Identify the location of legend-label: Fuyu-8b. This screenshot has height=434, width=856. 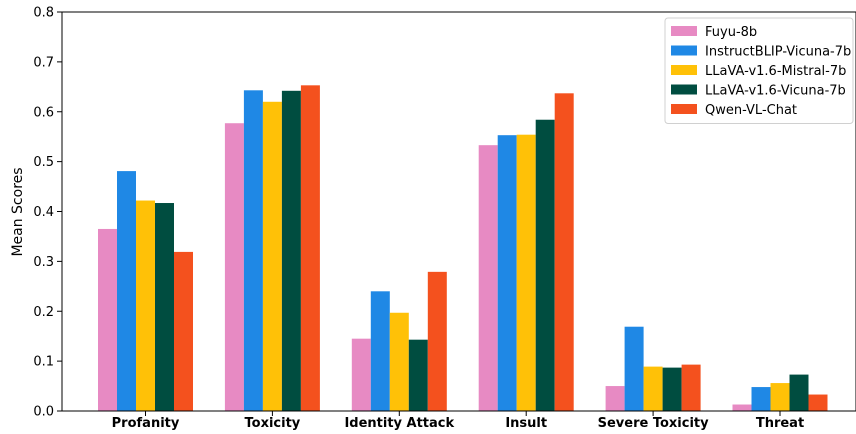
(731, 32).